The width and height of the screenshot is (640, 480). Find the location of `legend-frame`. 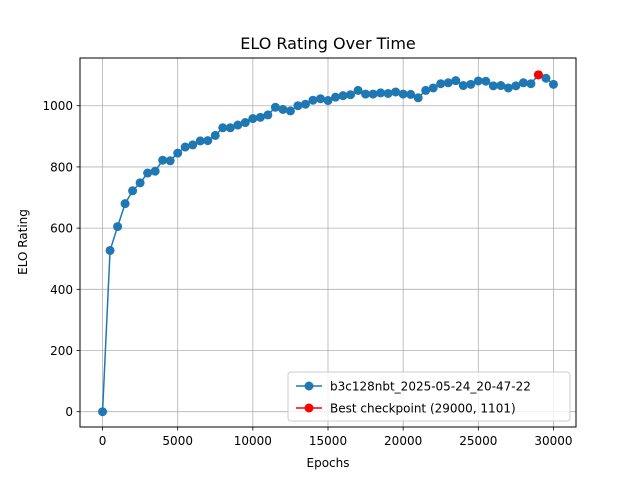

legend-frame is located at coordinates (429, 396).